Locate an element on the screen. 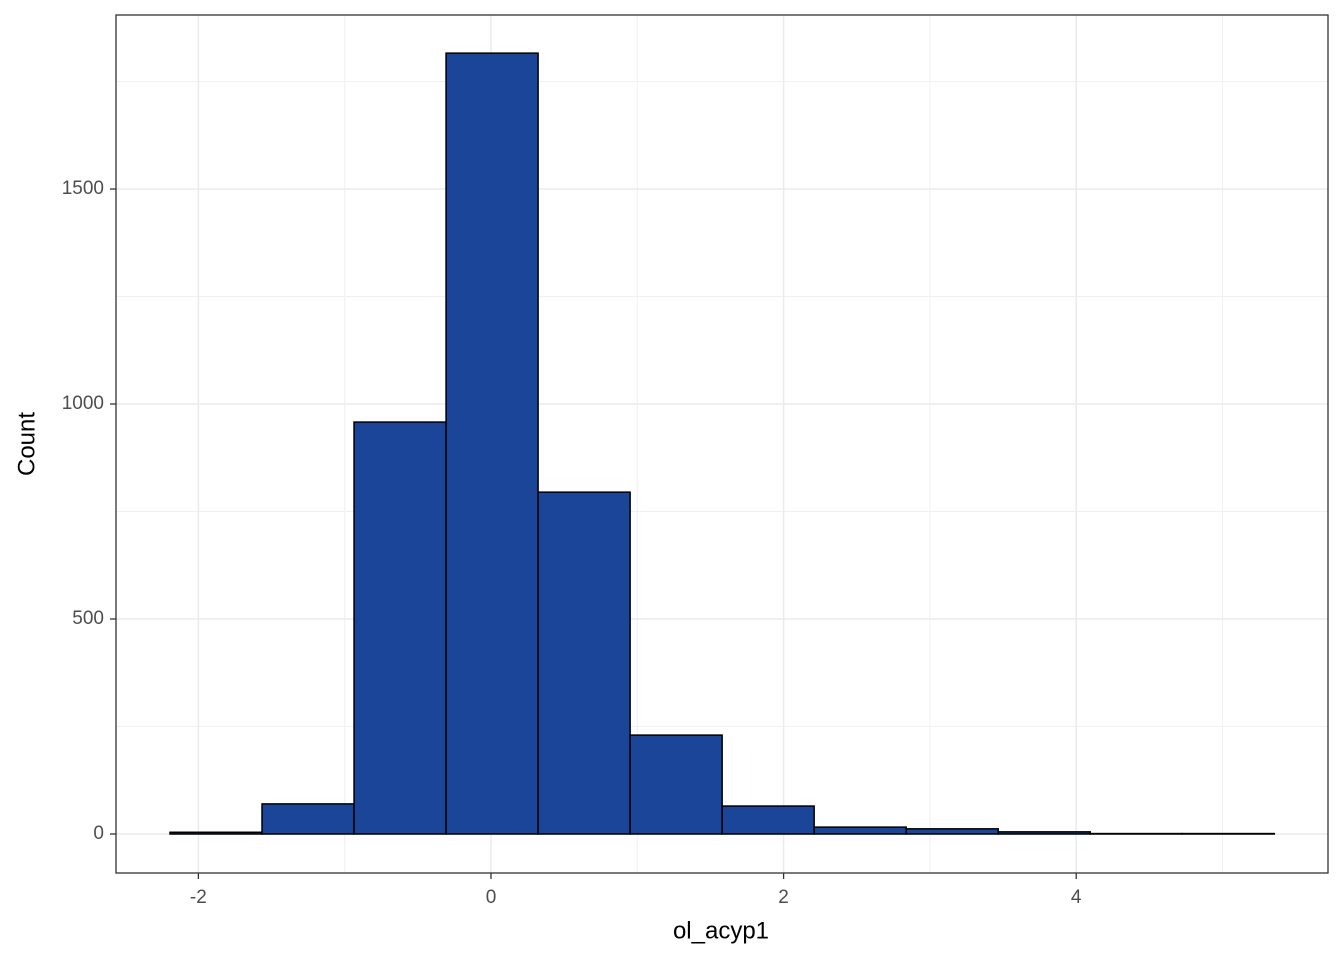  y-tick-label: 1500 is located at coordinates (83, 188).